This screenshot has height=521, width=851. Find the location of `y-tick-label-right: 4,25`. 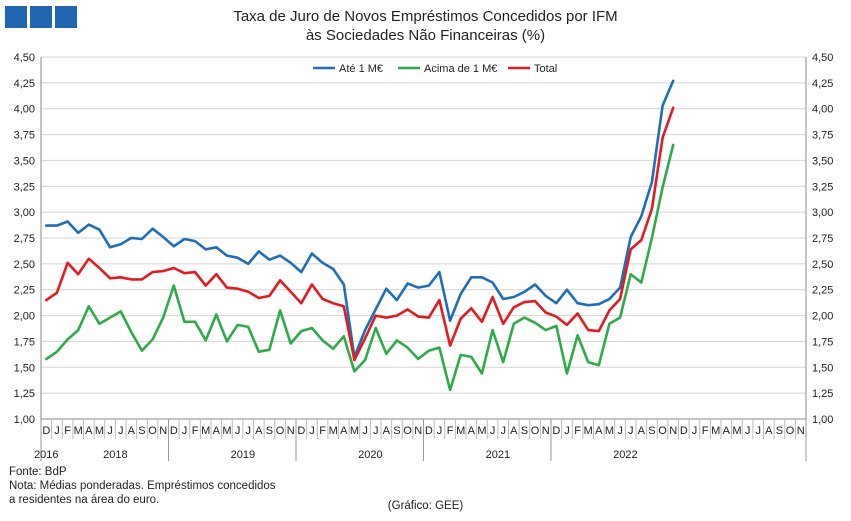

y-tick-label-right: 4,25 is located at coordinates (822, 84).